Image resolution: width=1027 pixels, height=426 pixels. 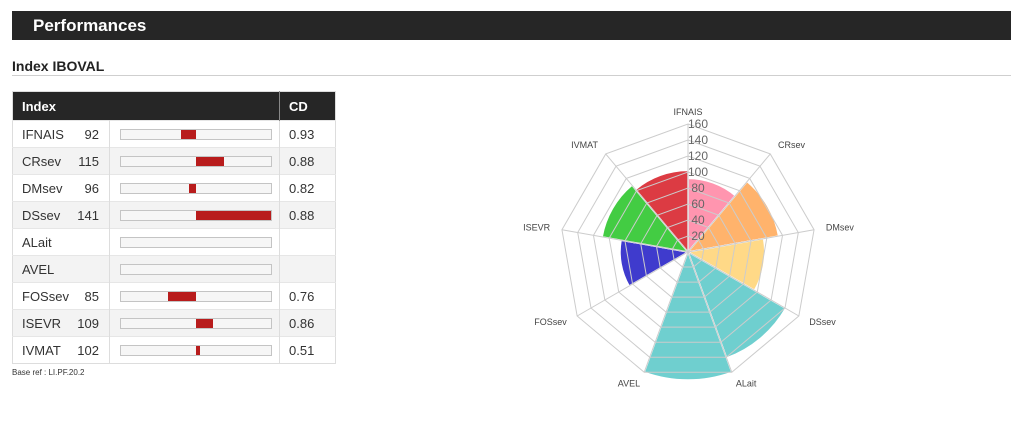 I want to click on table-row: DSsev 141 0.88, so click(x=174, y=215).